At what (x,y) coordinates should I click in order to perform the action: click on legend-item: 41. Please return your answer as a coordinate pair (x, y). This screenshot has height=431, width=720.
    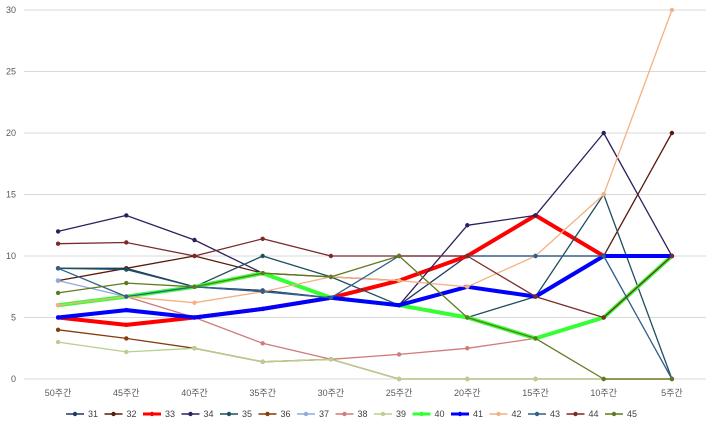
    Looking at the image, I should click on (467, 414).